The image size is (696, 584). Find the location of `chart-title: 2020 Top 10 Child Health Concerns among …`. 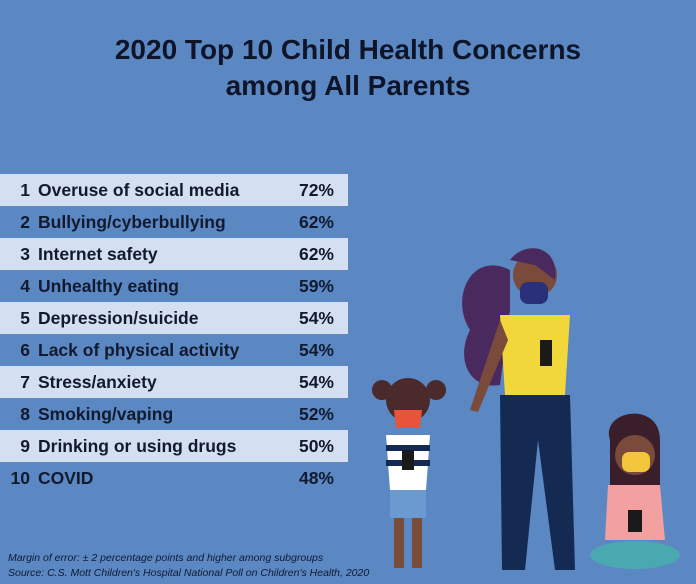

chart-title: 2020 Top 10 Child Health Concerns among … is located at coordinates (348, 68).